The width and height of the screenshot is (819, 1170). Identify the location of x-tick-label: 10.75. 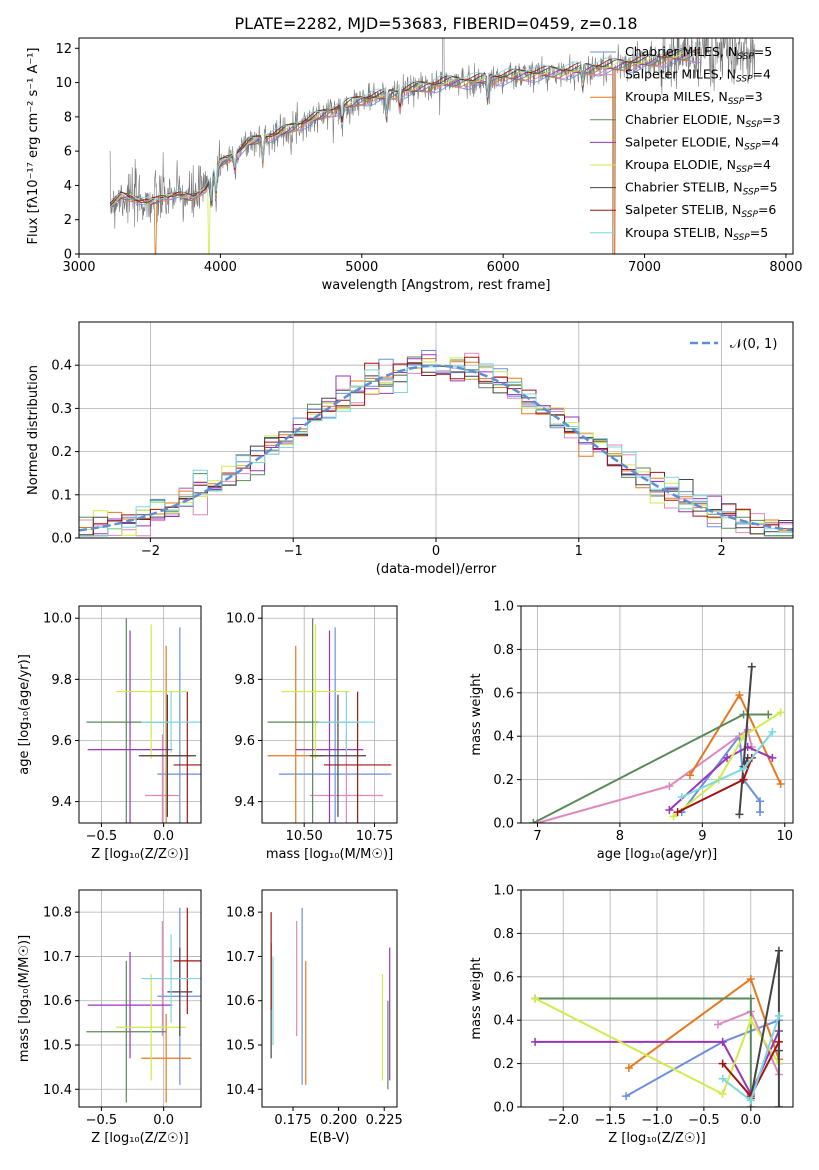
(374, 836).